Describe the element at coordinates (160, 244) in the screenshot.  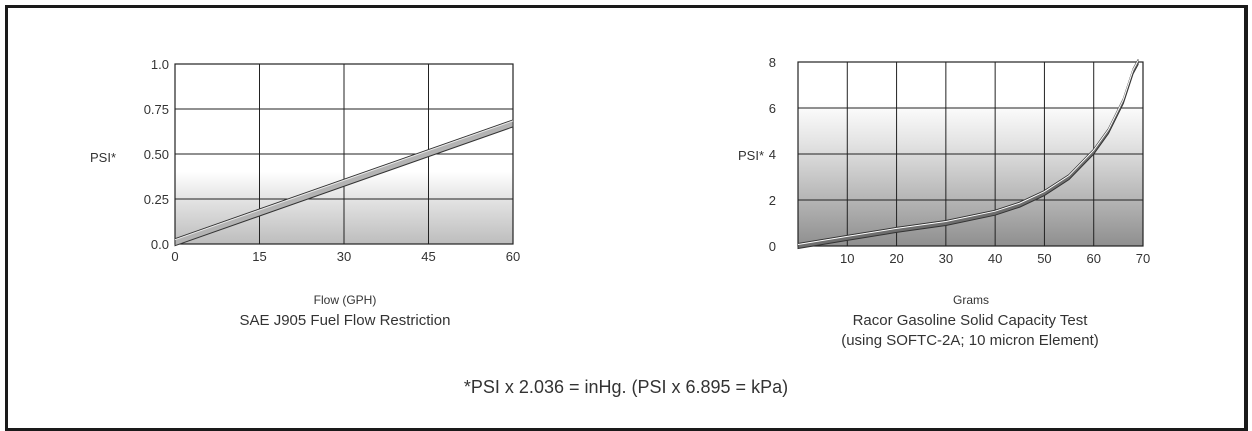
I see `chart1-y-tick-label: 0.0` at that location.